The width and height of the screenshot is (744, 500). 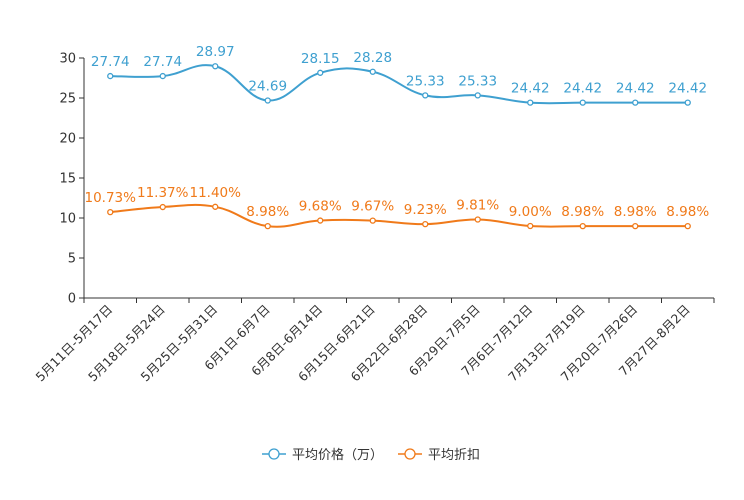 I want to click on y-tick-label: 0, so click(x=72, y=299).